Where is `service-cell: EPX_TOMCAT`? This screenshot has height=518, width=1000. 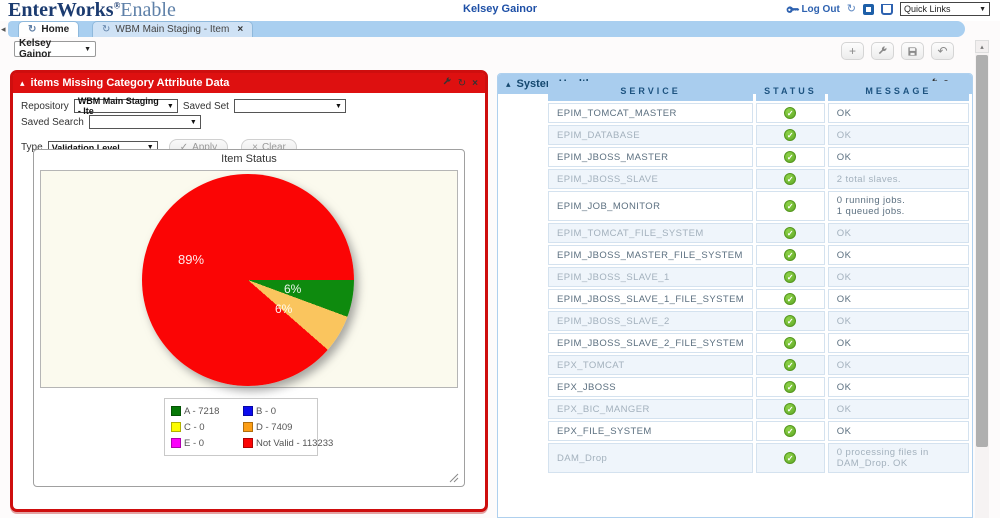
service-cell: EPX_TOMCAT is located at coordinates (651, 365).